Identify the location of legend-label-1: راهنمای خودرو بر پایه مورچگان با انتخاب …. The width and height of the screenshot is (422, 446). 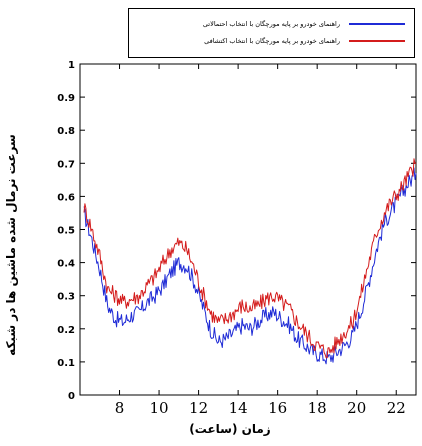
(271, 24).